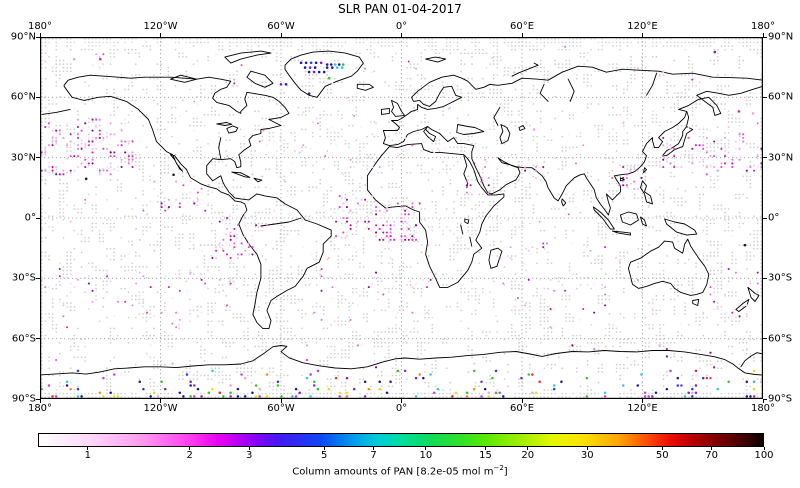 This screenshot has height=488, width=800. Describe the element at coordinates (365, 228) in the screenshot. I see `data-dot-atlantic-ext` at that location.